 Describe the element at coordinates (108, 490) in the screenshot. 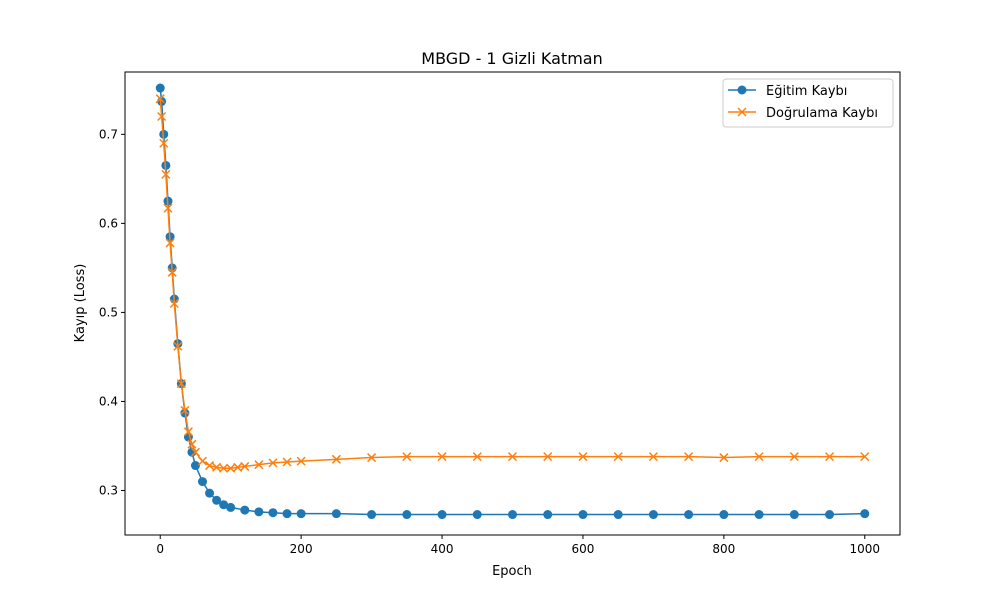

I see `y-tick-label: 0.3` at that location.